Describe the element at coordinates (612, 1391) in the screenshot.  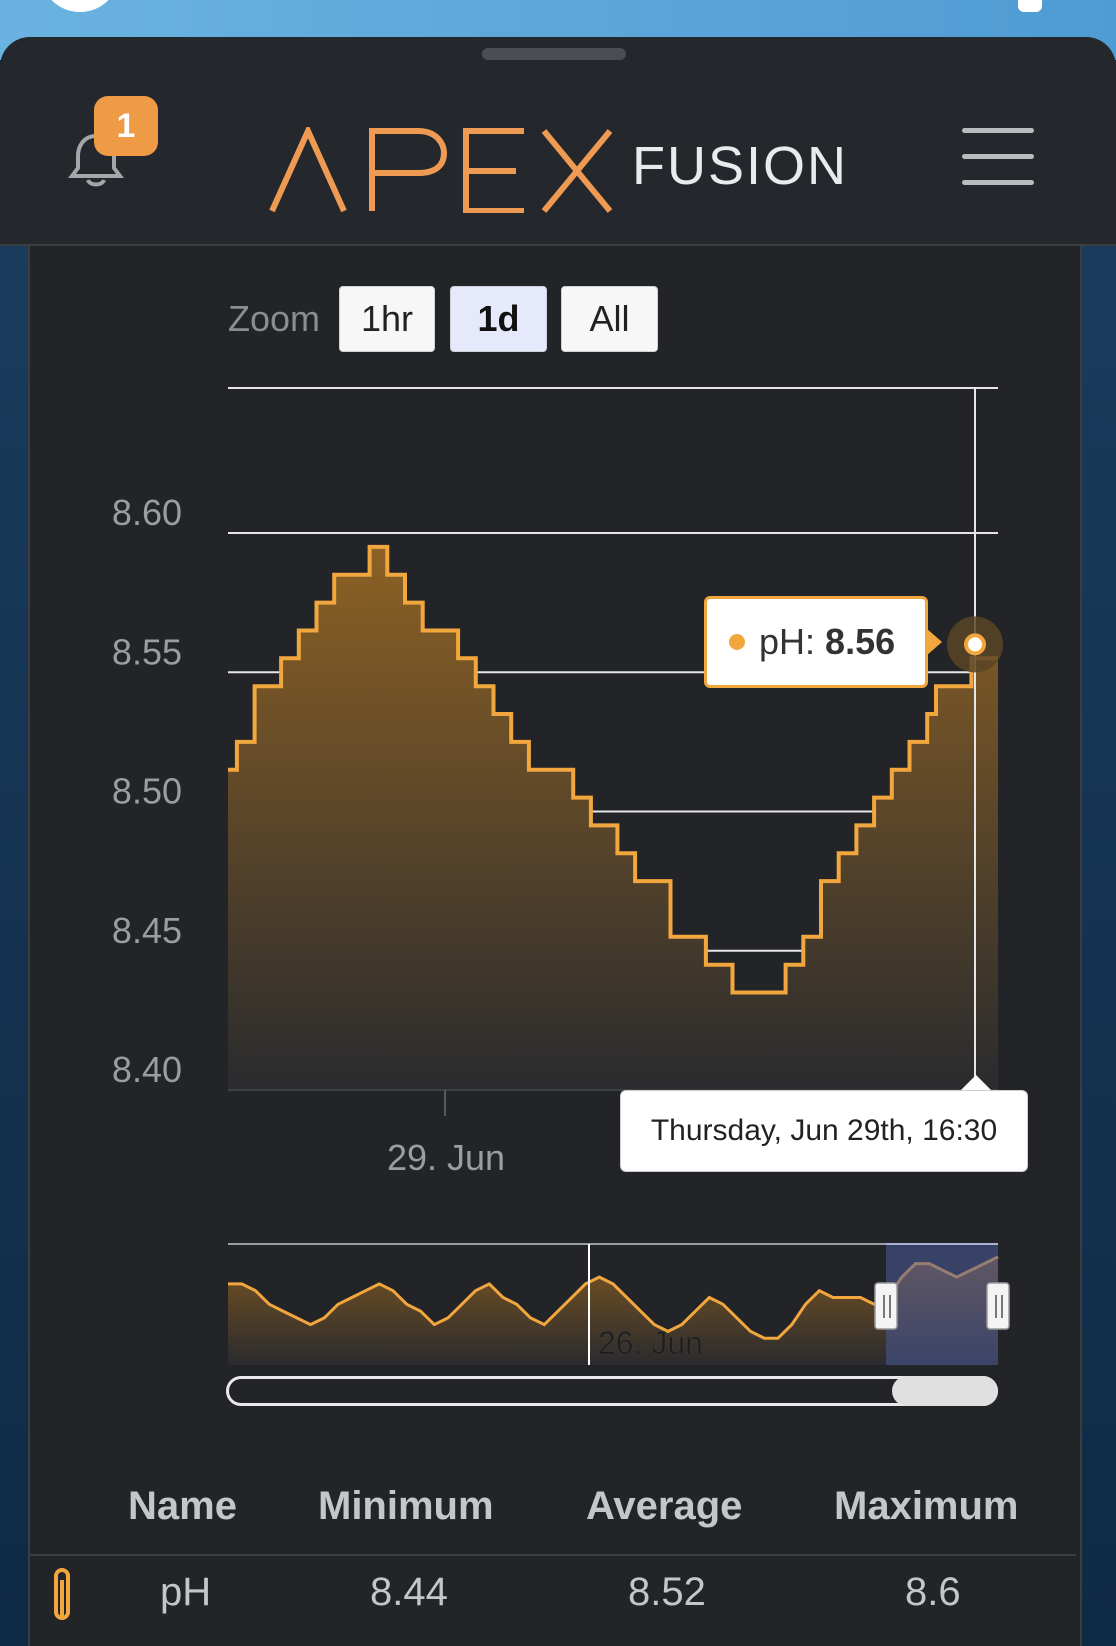
I see `navigator-scrollbar-track` at that location.